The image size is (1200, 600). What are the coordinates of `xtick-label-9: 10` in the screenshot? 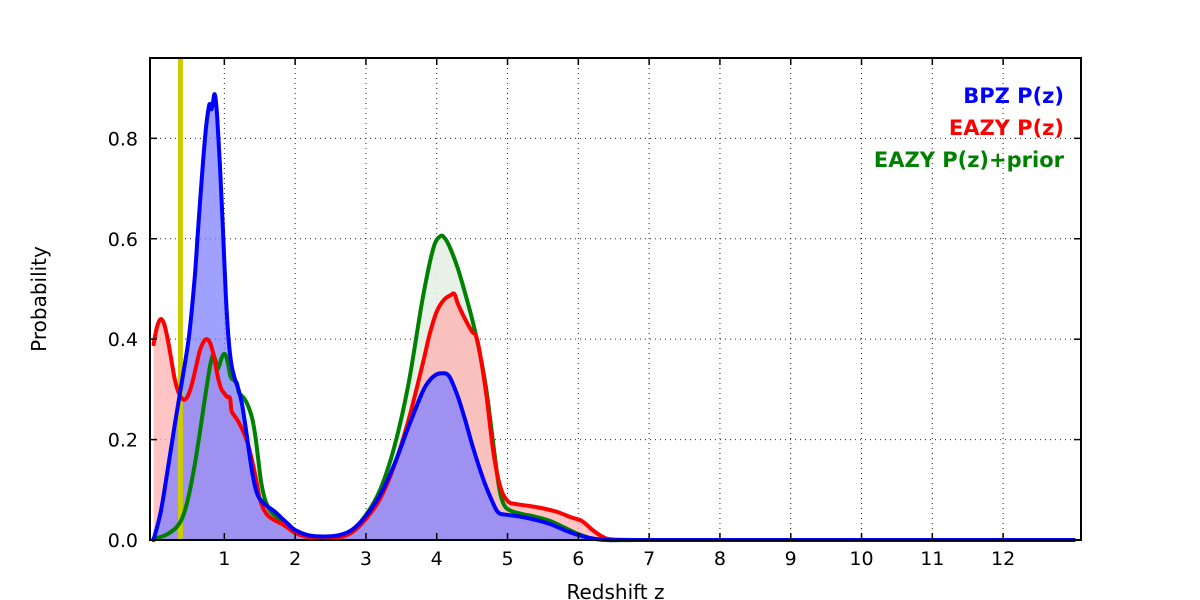 It's located at (861, 559).